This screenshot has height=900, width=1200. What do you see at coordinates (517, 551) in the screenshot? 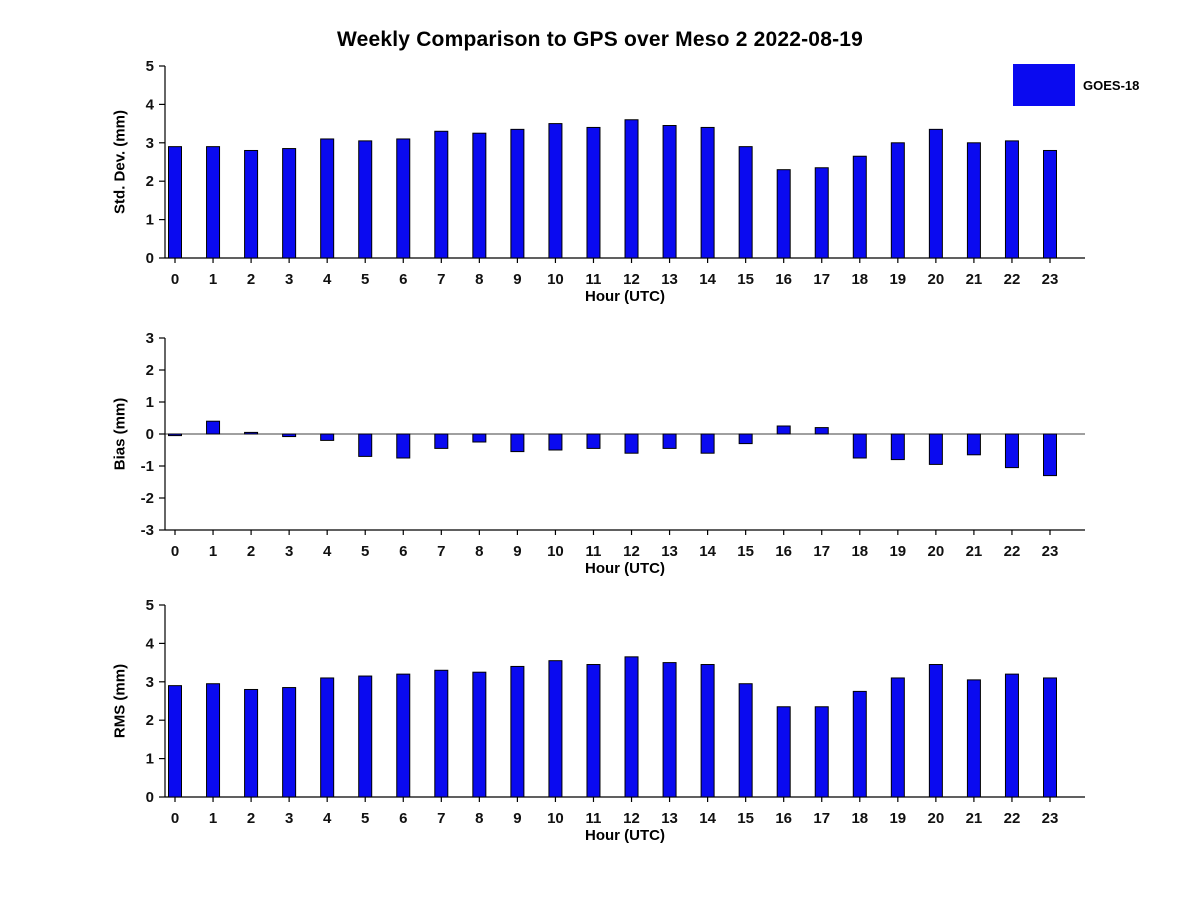
I see `x-tick-label: 9` at bounding box center [517, 551].